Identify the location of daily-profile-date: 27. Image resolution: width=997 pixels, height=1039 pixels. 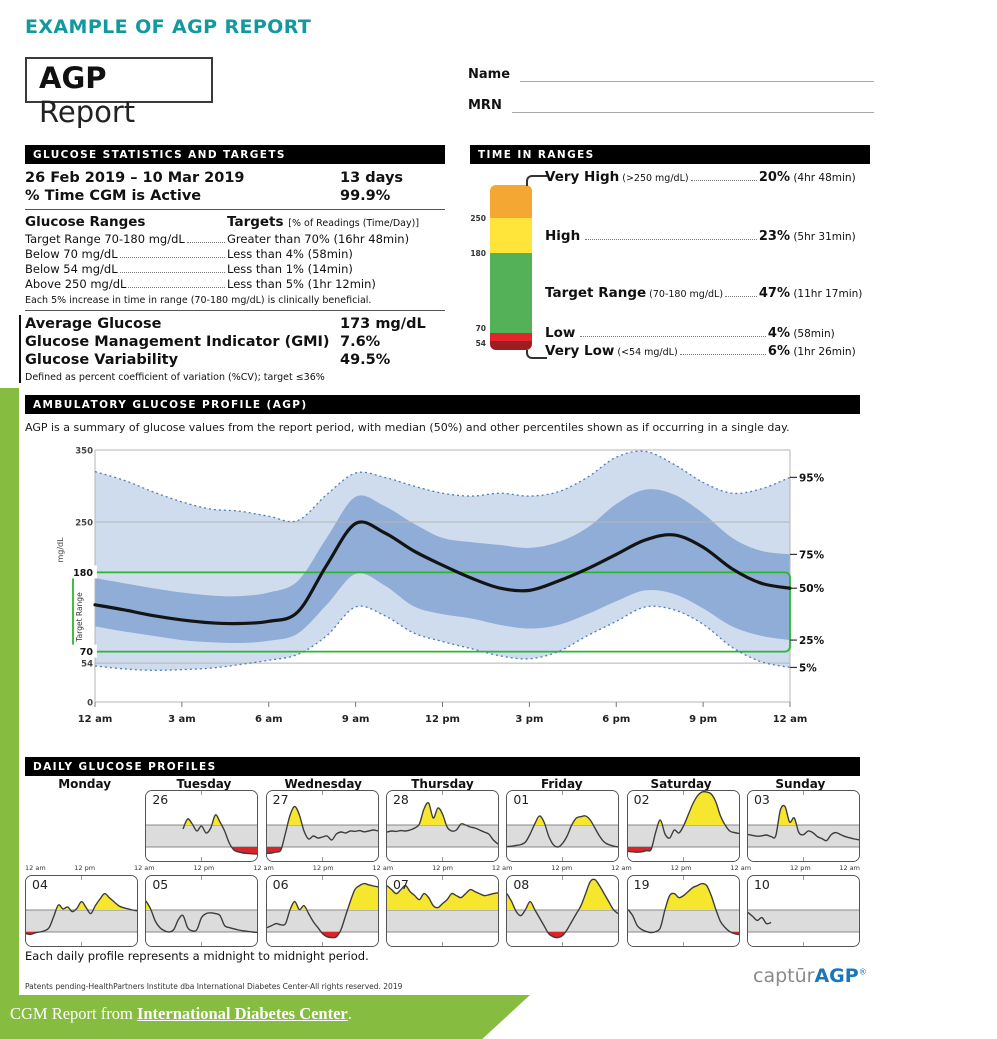
(280, 799).